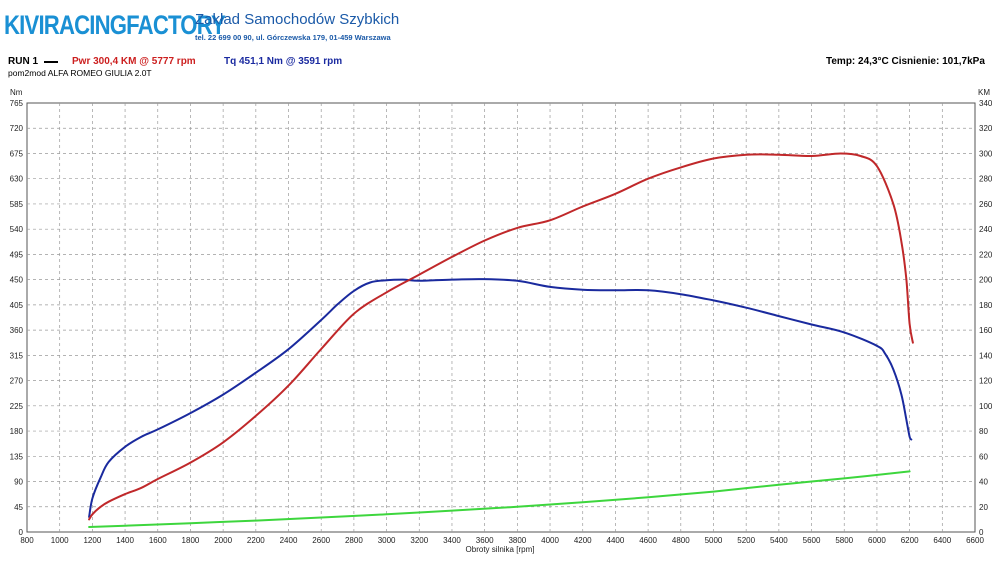 The width and height of the screenshot is (1000, 563). Describe the element at coordinates (812, 540) in the screenshot. I see `x-tick-label: 5600` at that location.